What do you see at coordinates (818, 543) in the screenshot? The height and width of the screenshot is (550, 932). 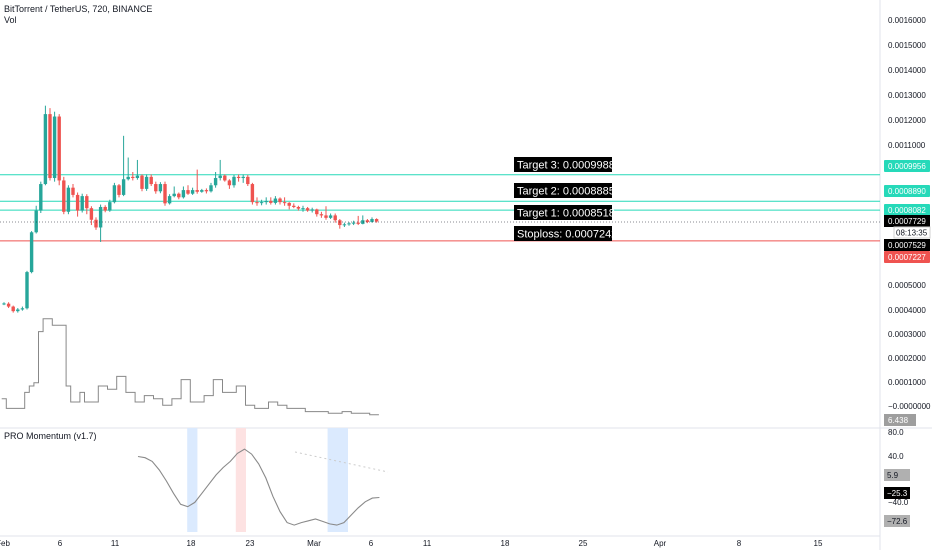 I see `x-tick-label: 15` at bounding box center [818, 543].